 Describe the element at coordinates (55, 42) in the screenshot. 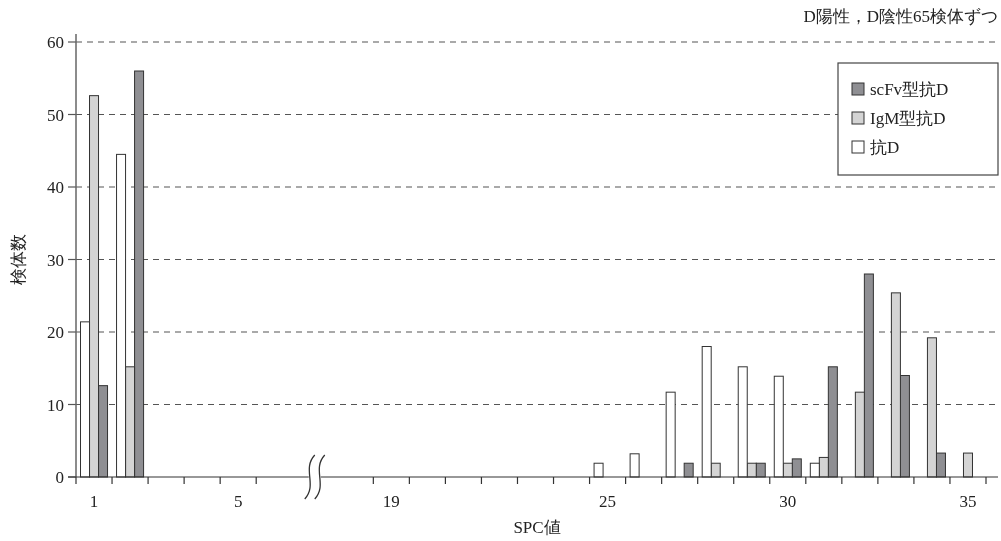

I see `y-tick-label: 60` at that location.